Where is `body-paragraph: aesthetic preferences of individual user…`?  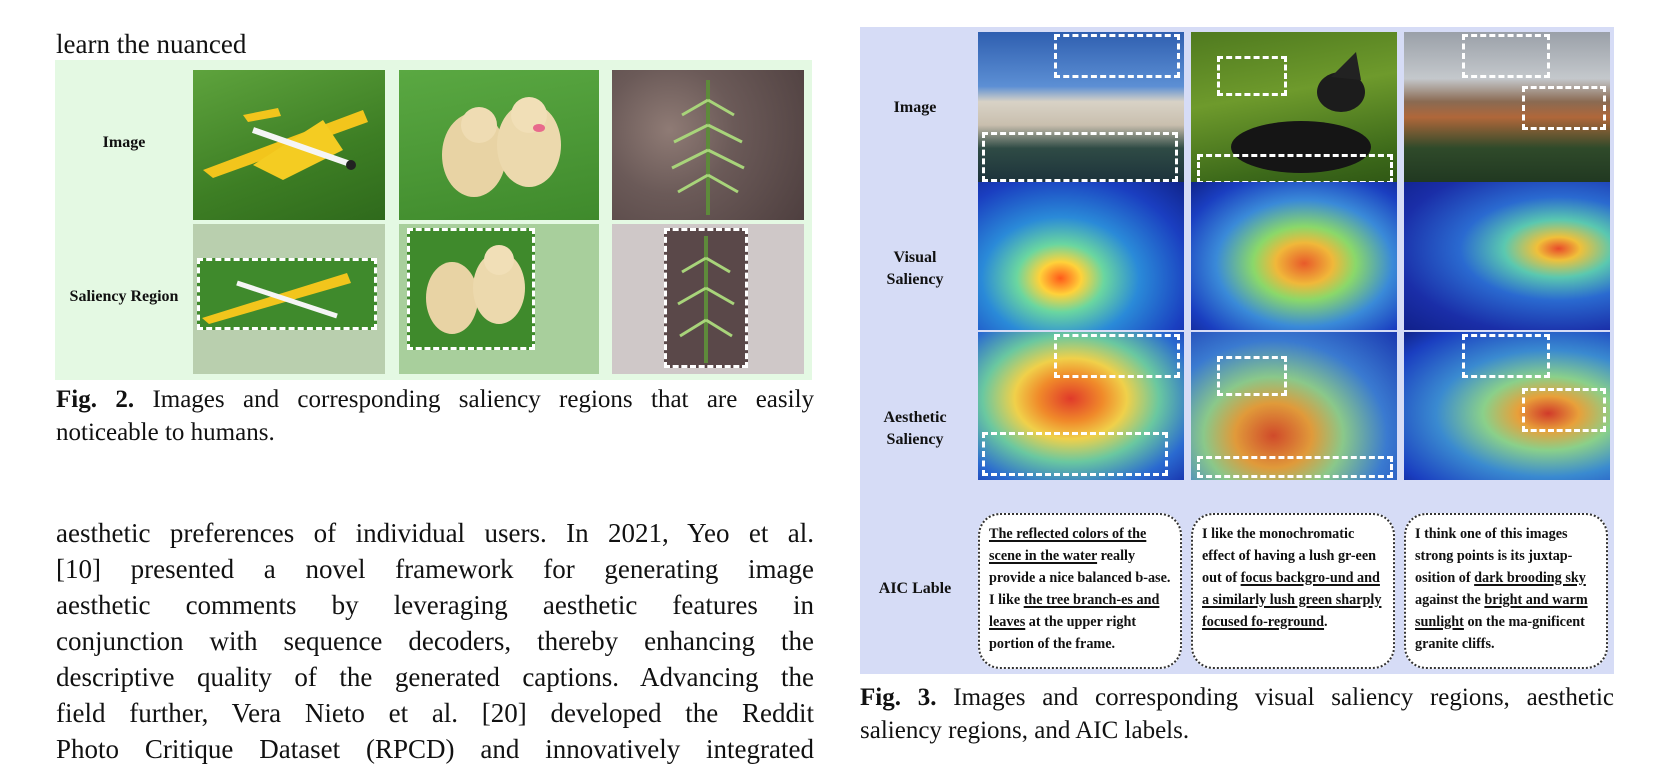
body-paragraph: aesthetic preferences of individual user… is located at coordinates (435, 641).